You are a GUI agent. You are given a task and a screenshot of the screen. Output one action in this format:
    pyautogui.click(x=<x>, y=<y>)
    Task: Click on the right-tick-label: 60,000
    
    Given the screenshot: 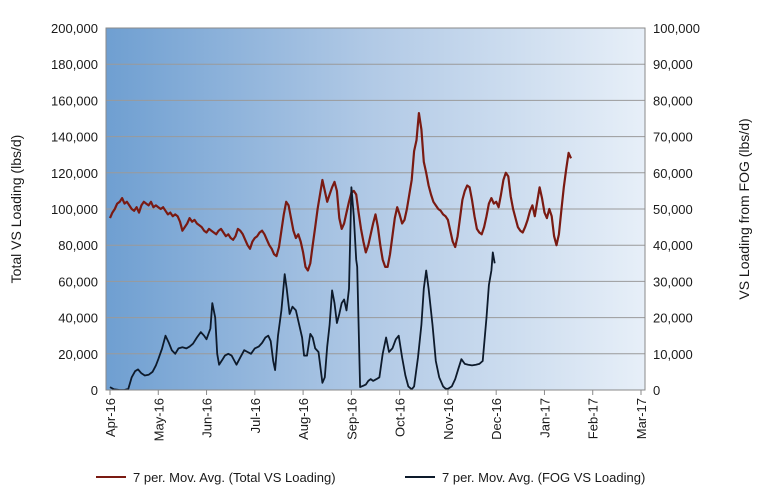 What is the action you would take?
    pyautogui.click(x=673, y=173)
    